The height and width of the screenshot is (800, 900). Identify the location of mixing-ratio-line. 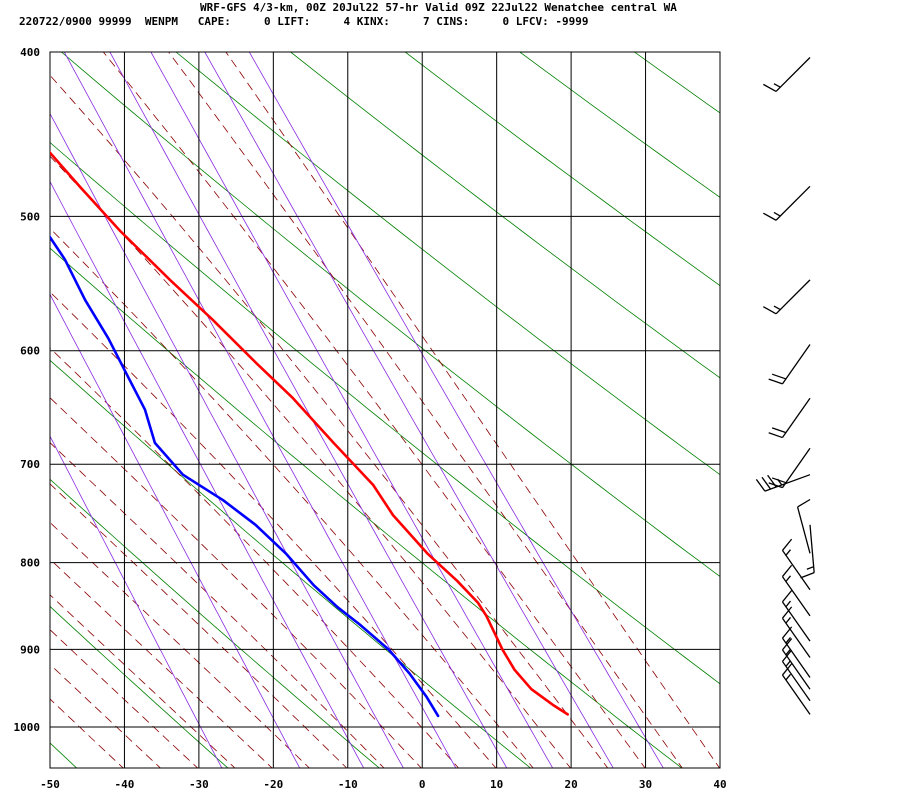
(136, 601).